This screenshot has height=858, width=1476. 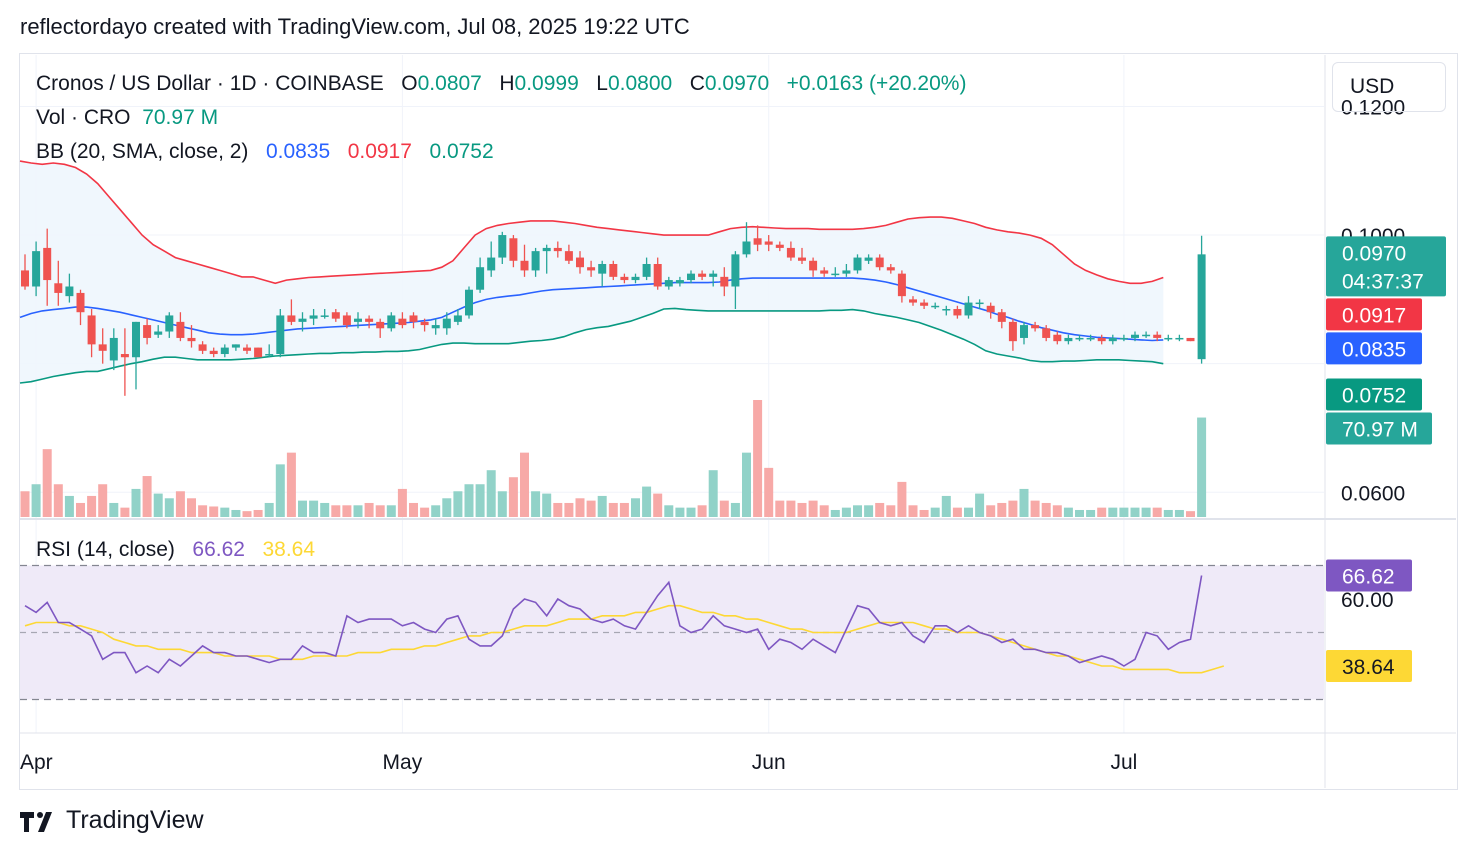 What do you see at coordinates (1373, 107) in the screenshot?
I see `price-tick-label: 0.1200` at bounding box center [1373, 107].